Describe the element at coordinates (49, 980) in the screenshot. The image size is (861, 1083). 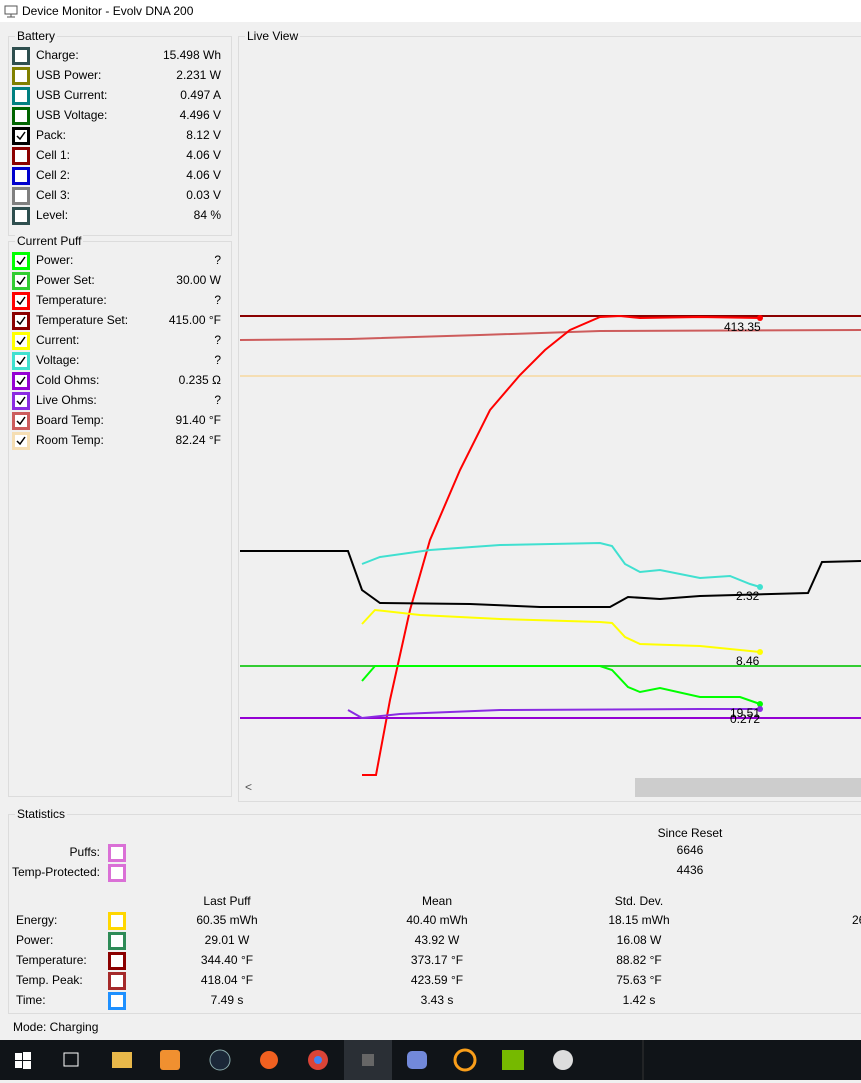
I see `row-label: Temp. Peak:` at that location.